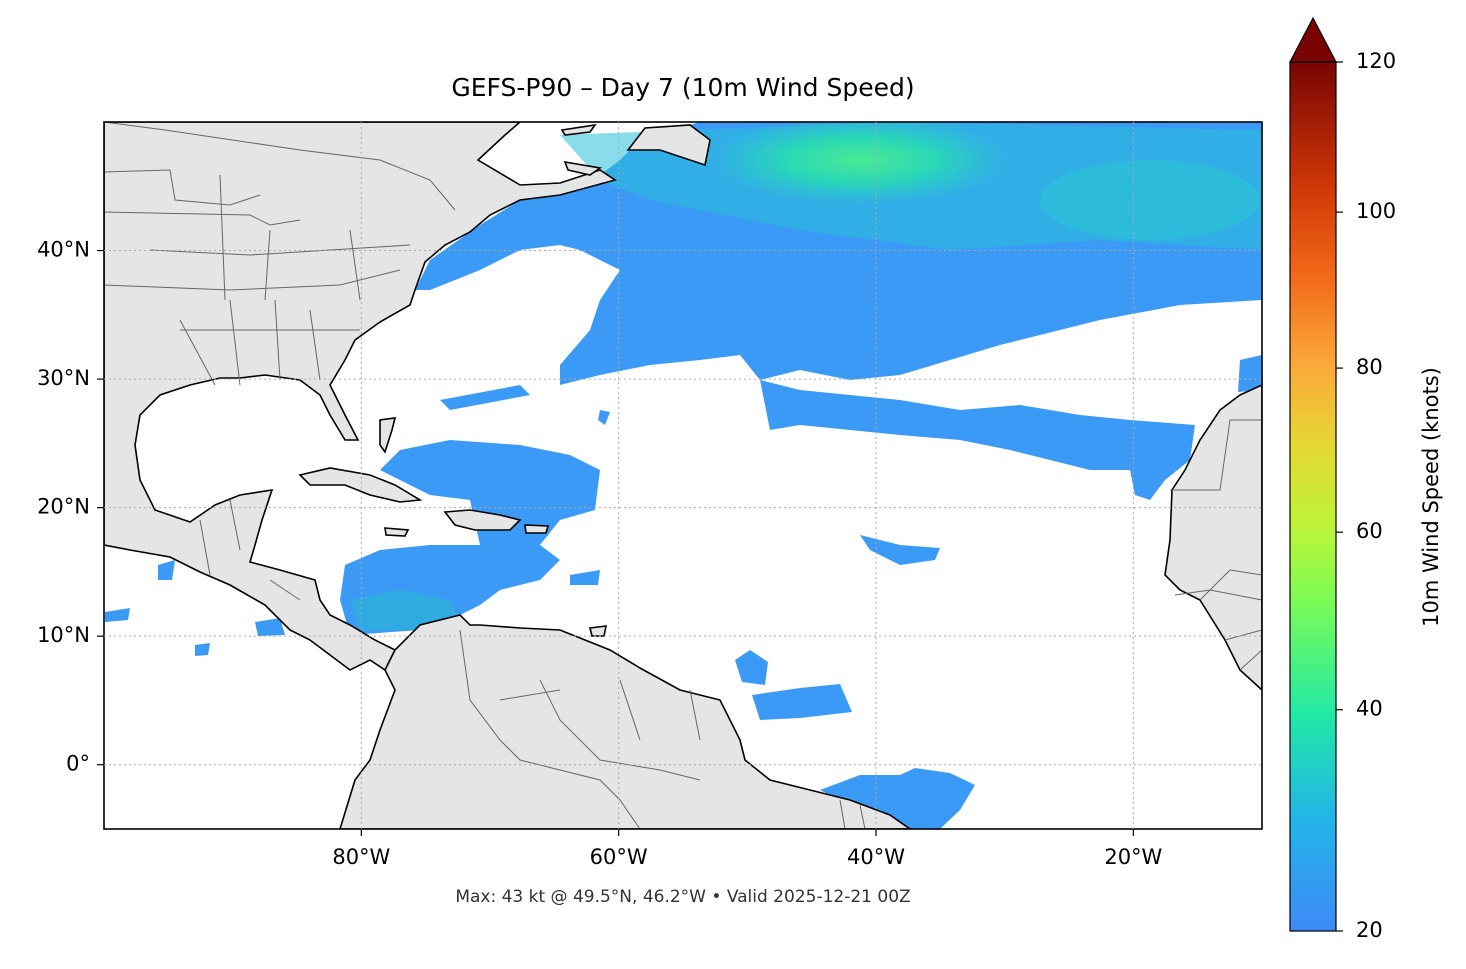  Describe the element at coordinates (1369, 709) in the screenshot. I see `colorbar-tick-label: 40` at that location.